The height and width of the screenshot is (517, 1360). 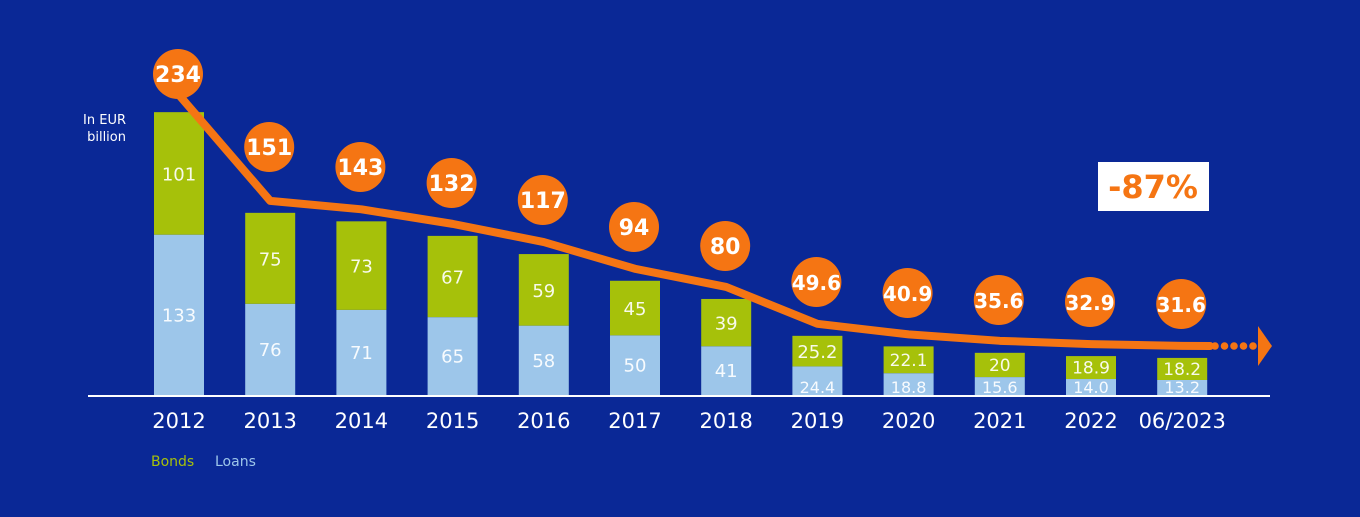 What do you see at coordinates (361, 421) in the screenshot?
I see `x-tick-label: 2014` at bounding box center [361, 421].